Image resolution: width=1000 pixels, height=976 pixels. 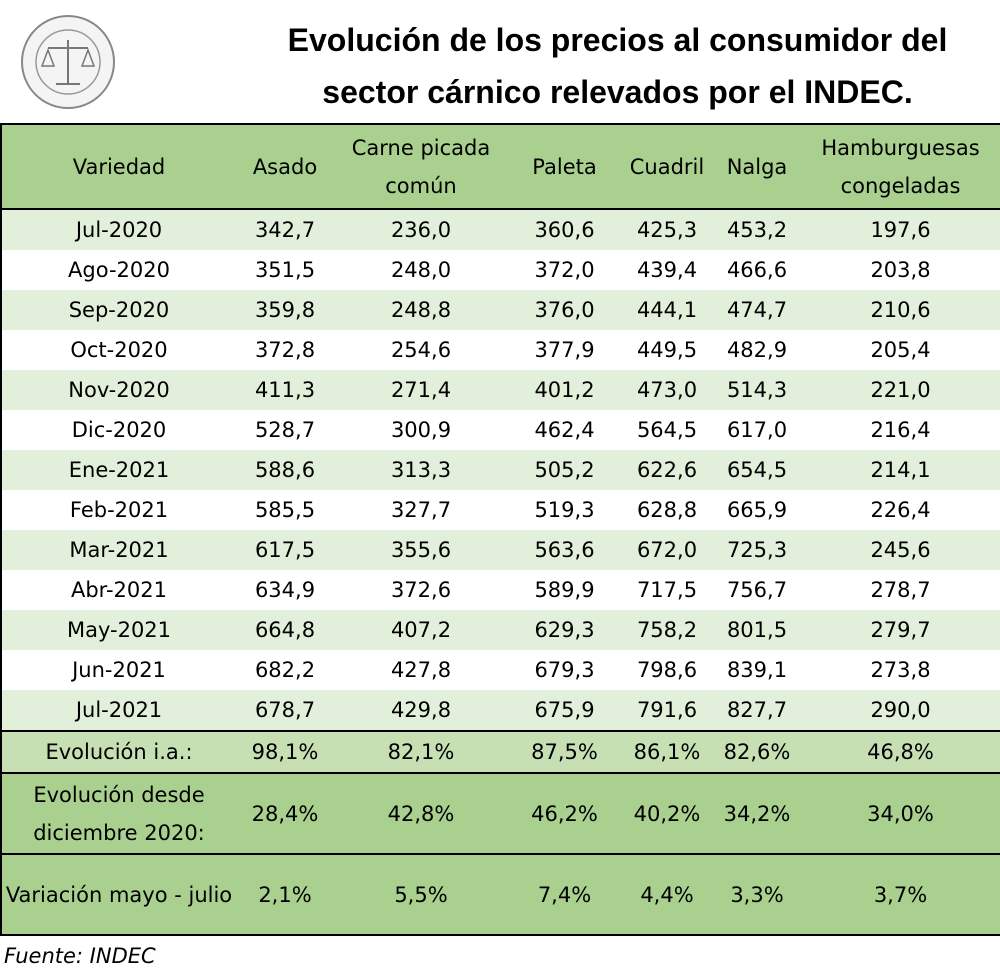 I want to click on cell: 453,2, so click(x=757, y=229).